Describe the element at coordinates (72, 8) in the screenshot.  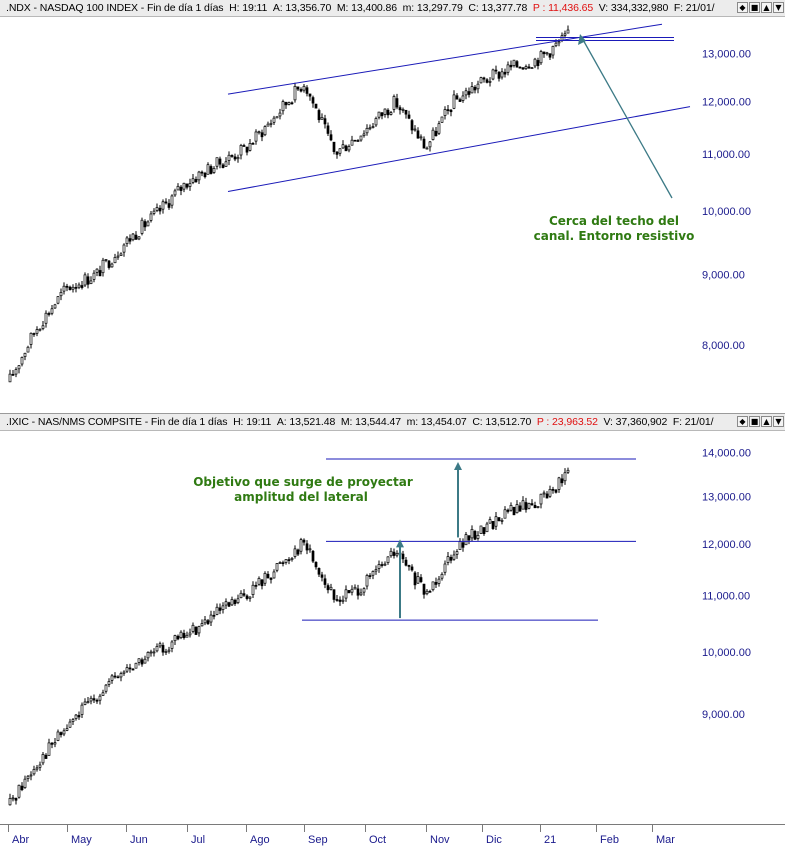
I see `ndx-symbol: .NDX - NASDAQ 100 INDEX` at that location.